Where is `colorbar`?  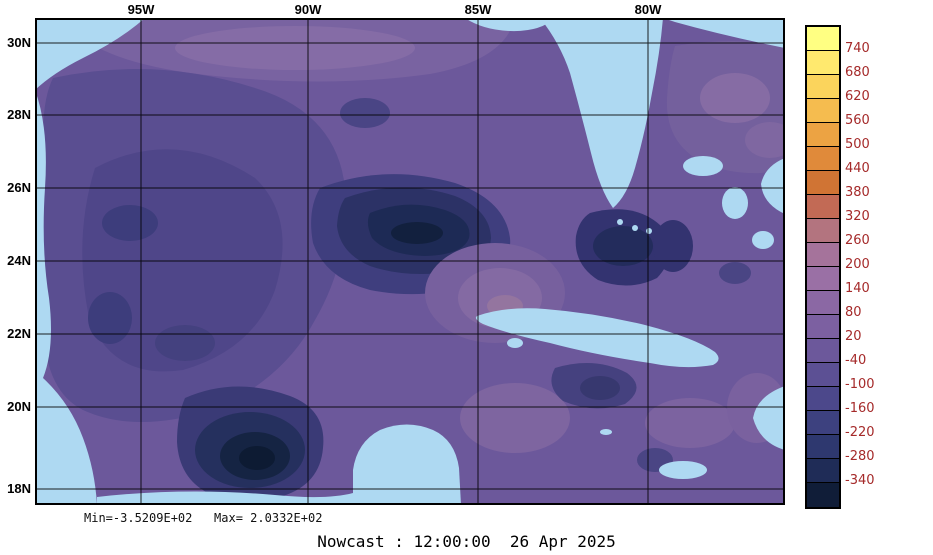
colorbar is located at coordinates (823, 267).